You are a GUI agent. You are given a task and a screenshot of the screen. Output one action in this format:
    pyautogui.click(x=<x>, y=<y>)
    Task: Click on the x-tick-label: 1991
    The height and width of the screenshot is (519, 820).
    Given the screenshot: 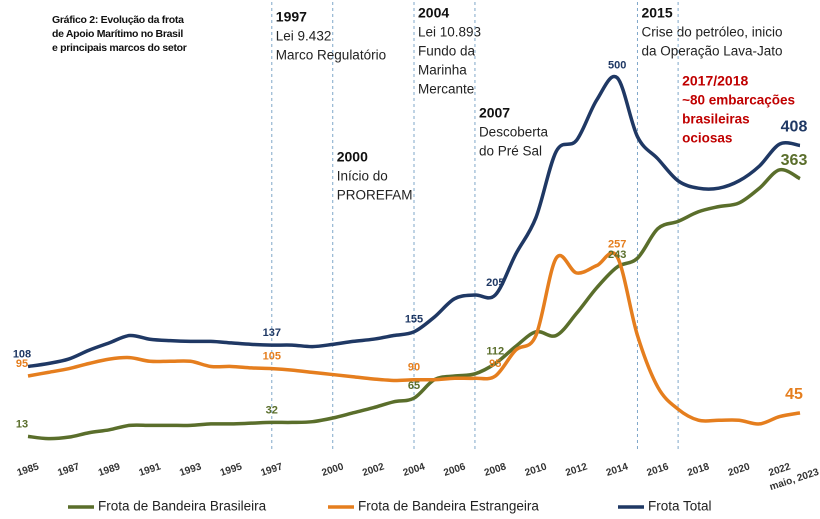 What is the action you would take?
    pyautogui.click(x=150, y=469)
    